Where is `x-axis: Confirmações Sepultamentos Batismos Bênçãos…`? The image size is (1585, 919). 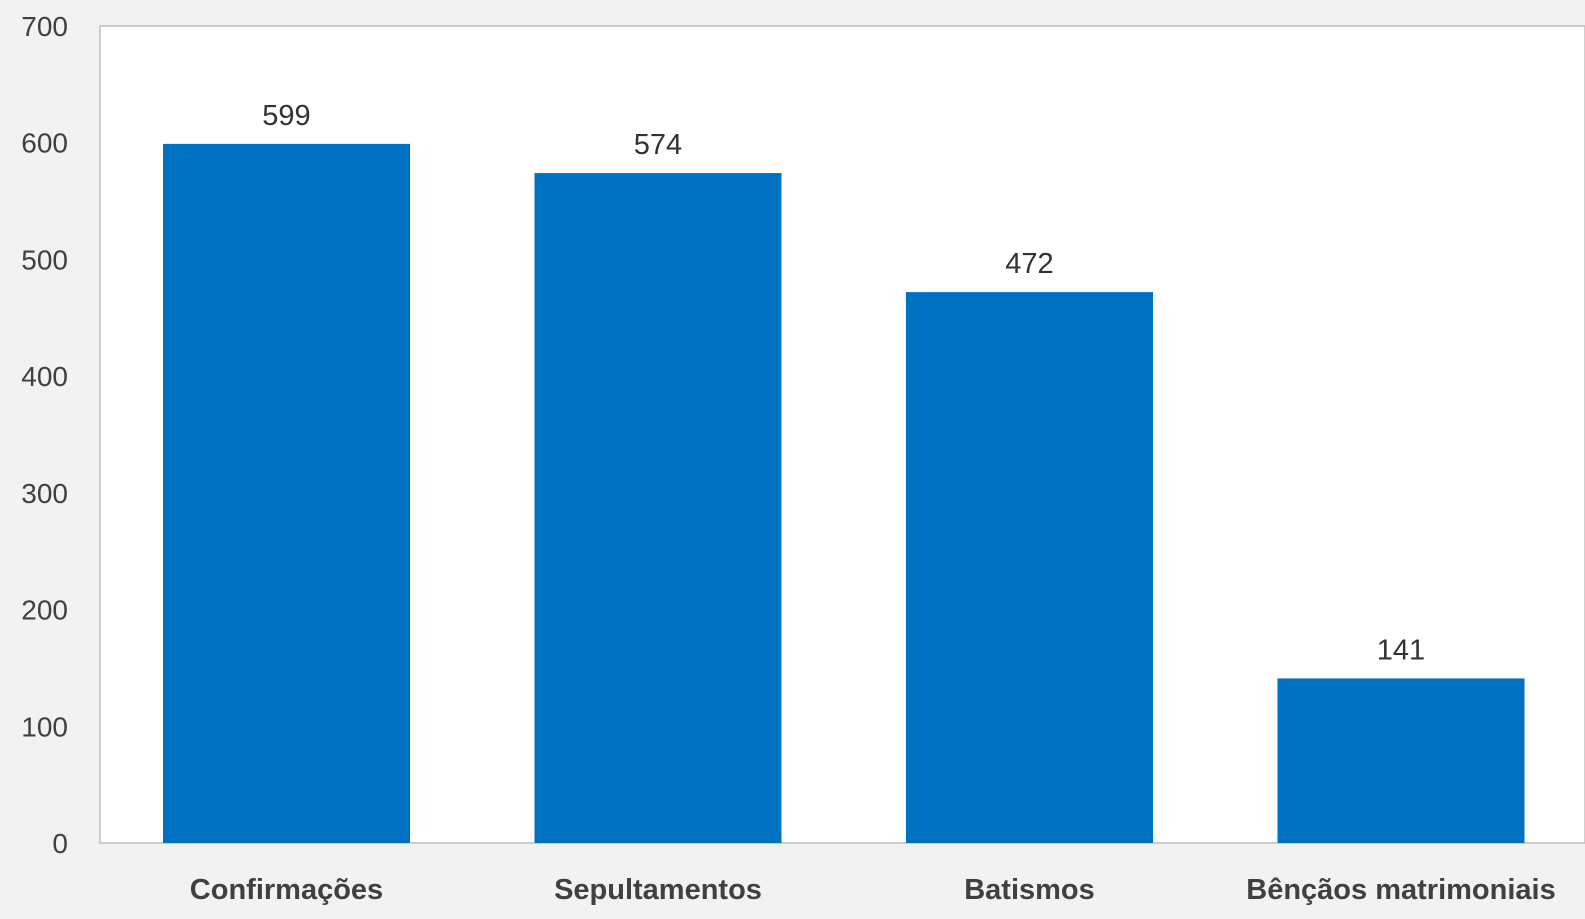
x-axis: Confirmações Sepultamentos Batismos Bênçãos… is located at coordinates (873, 890).